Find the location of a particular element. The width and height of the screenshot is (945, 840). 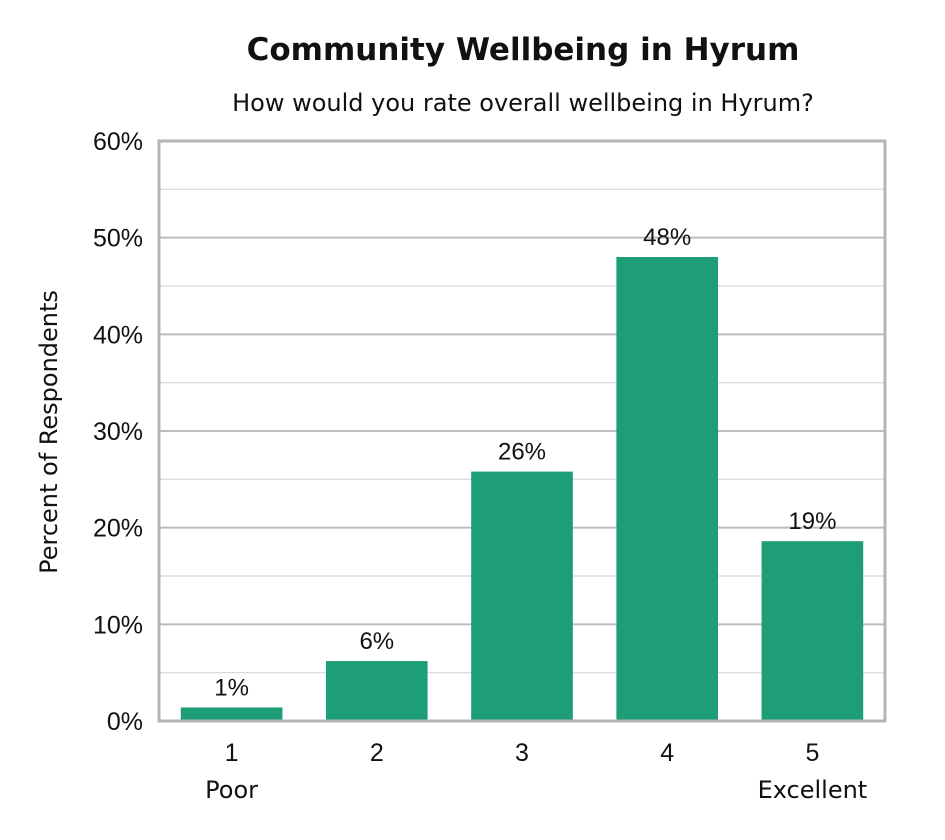

x-tick-label: 5 is located at coordinates (812, 753).